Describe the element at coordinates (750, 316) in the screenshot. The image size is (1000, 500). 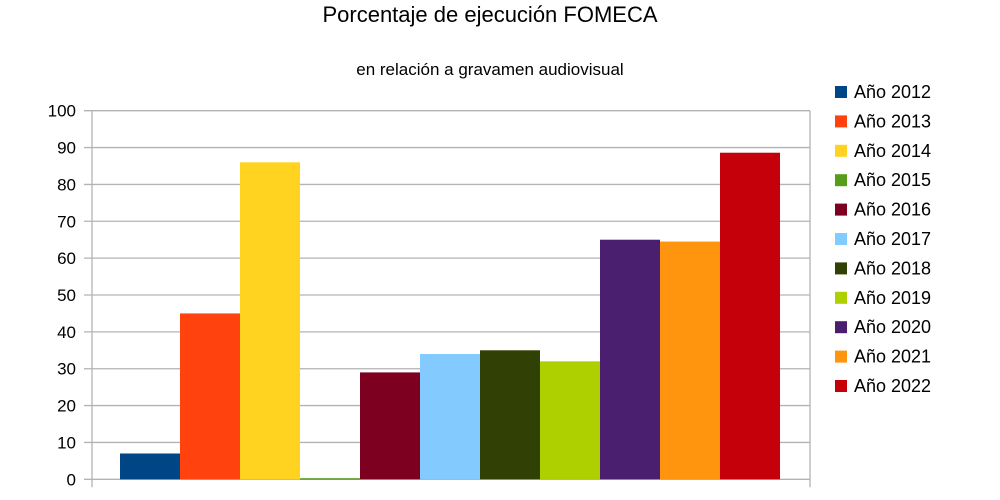
I see `bar-año-2022` at that location.